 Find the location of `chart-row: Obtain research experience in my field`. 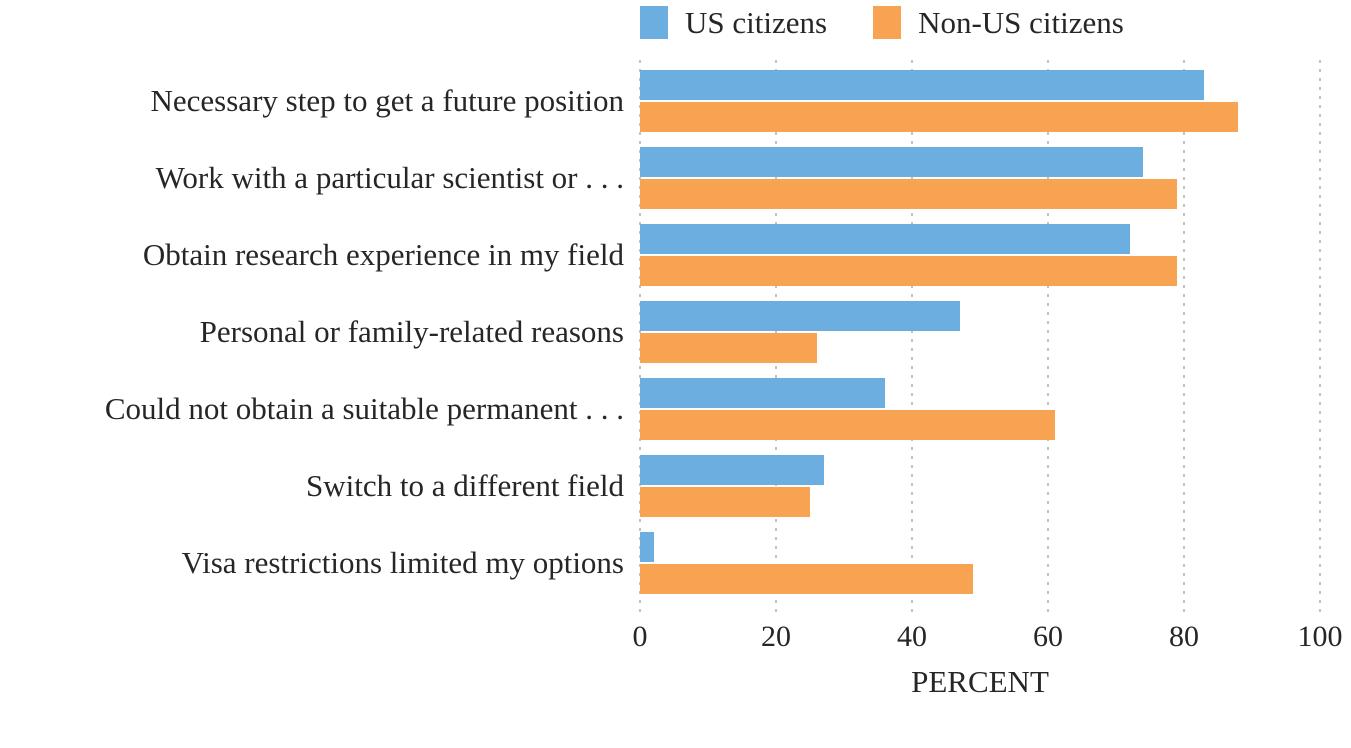

chart-row: Obtain research experience in my field is located at coordinates (660, 254).